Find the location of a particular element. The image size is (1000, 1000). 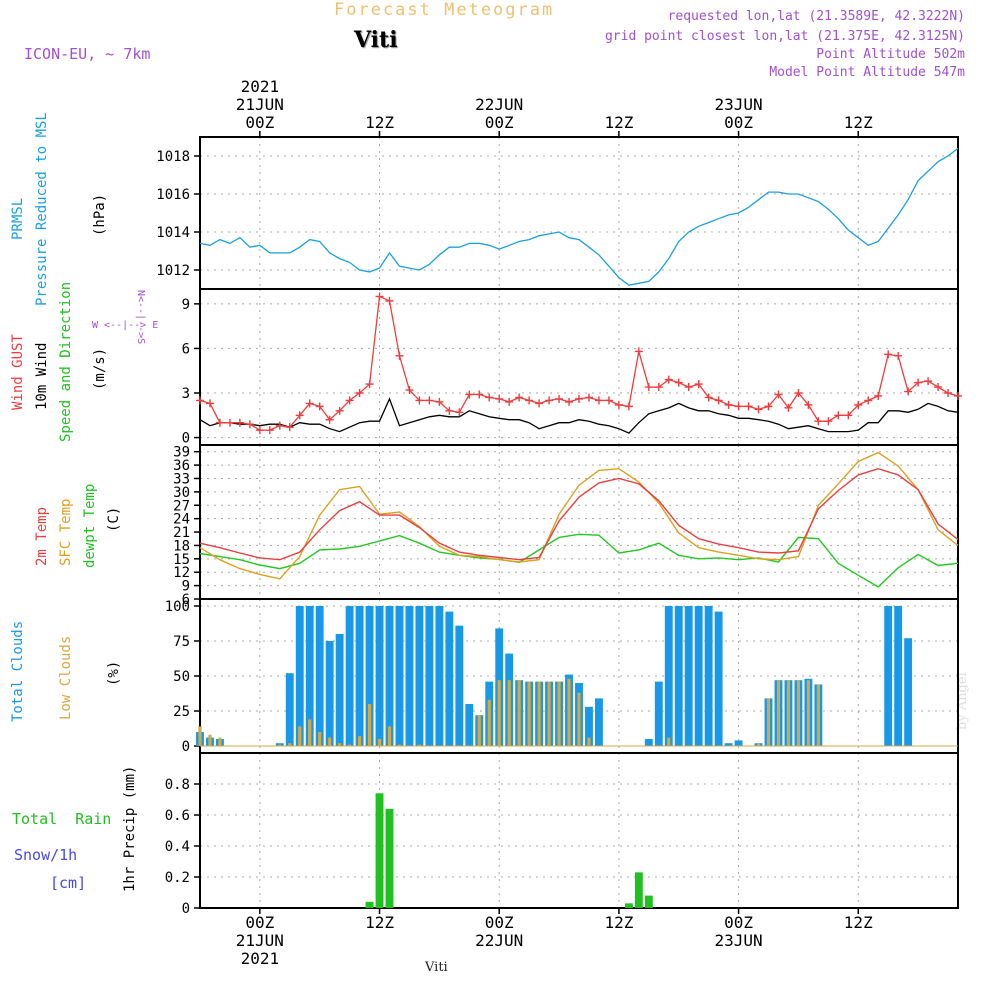

panel-frame-precipitation is located at coordinates (579, 830).